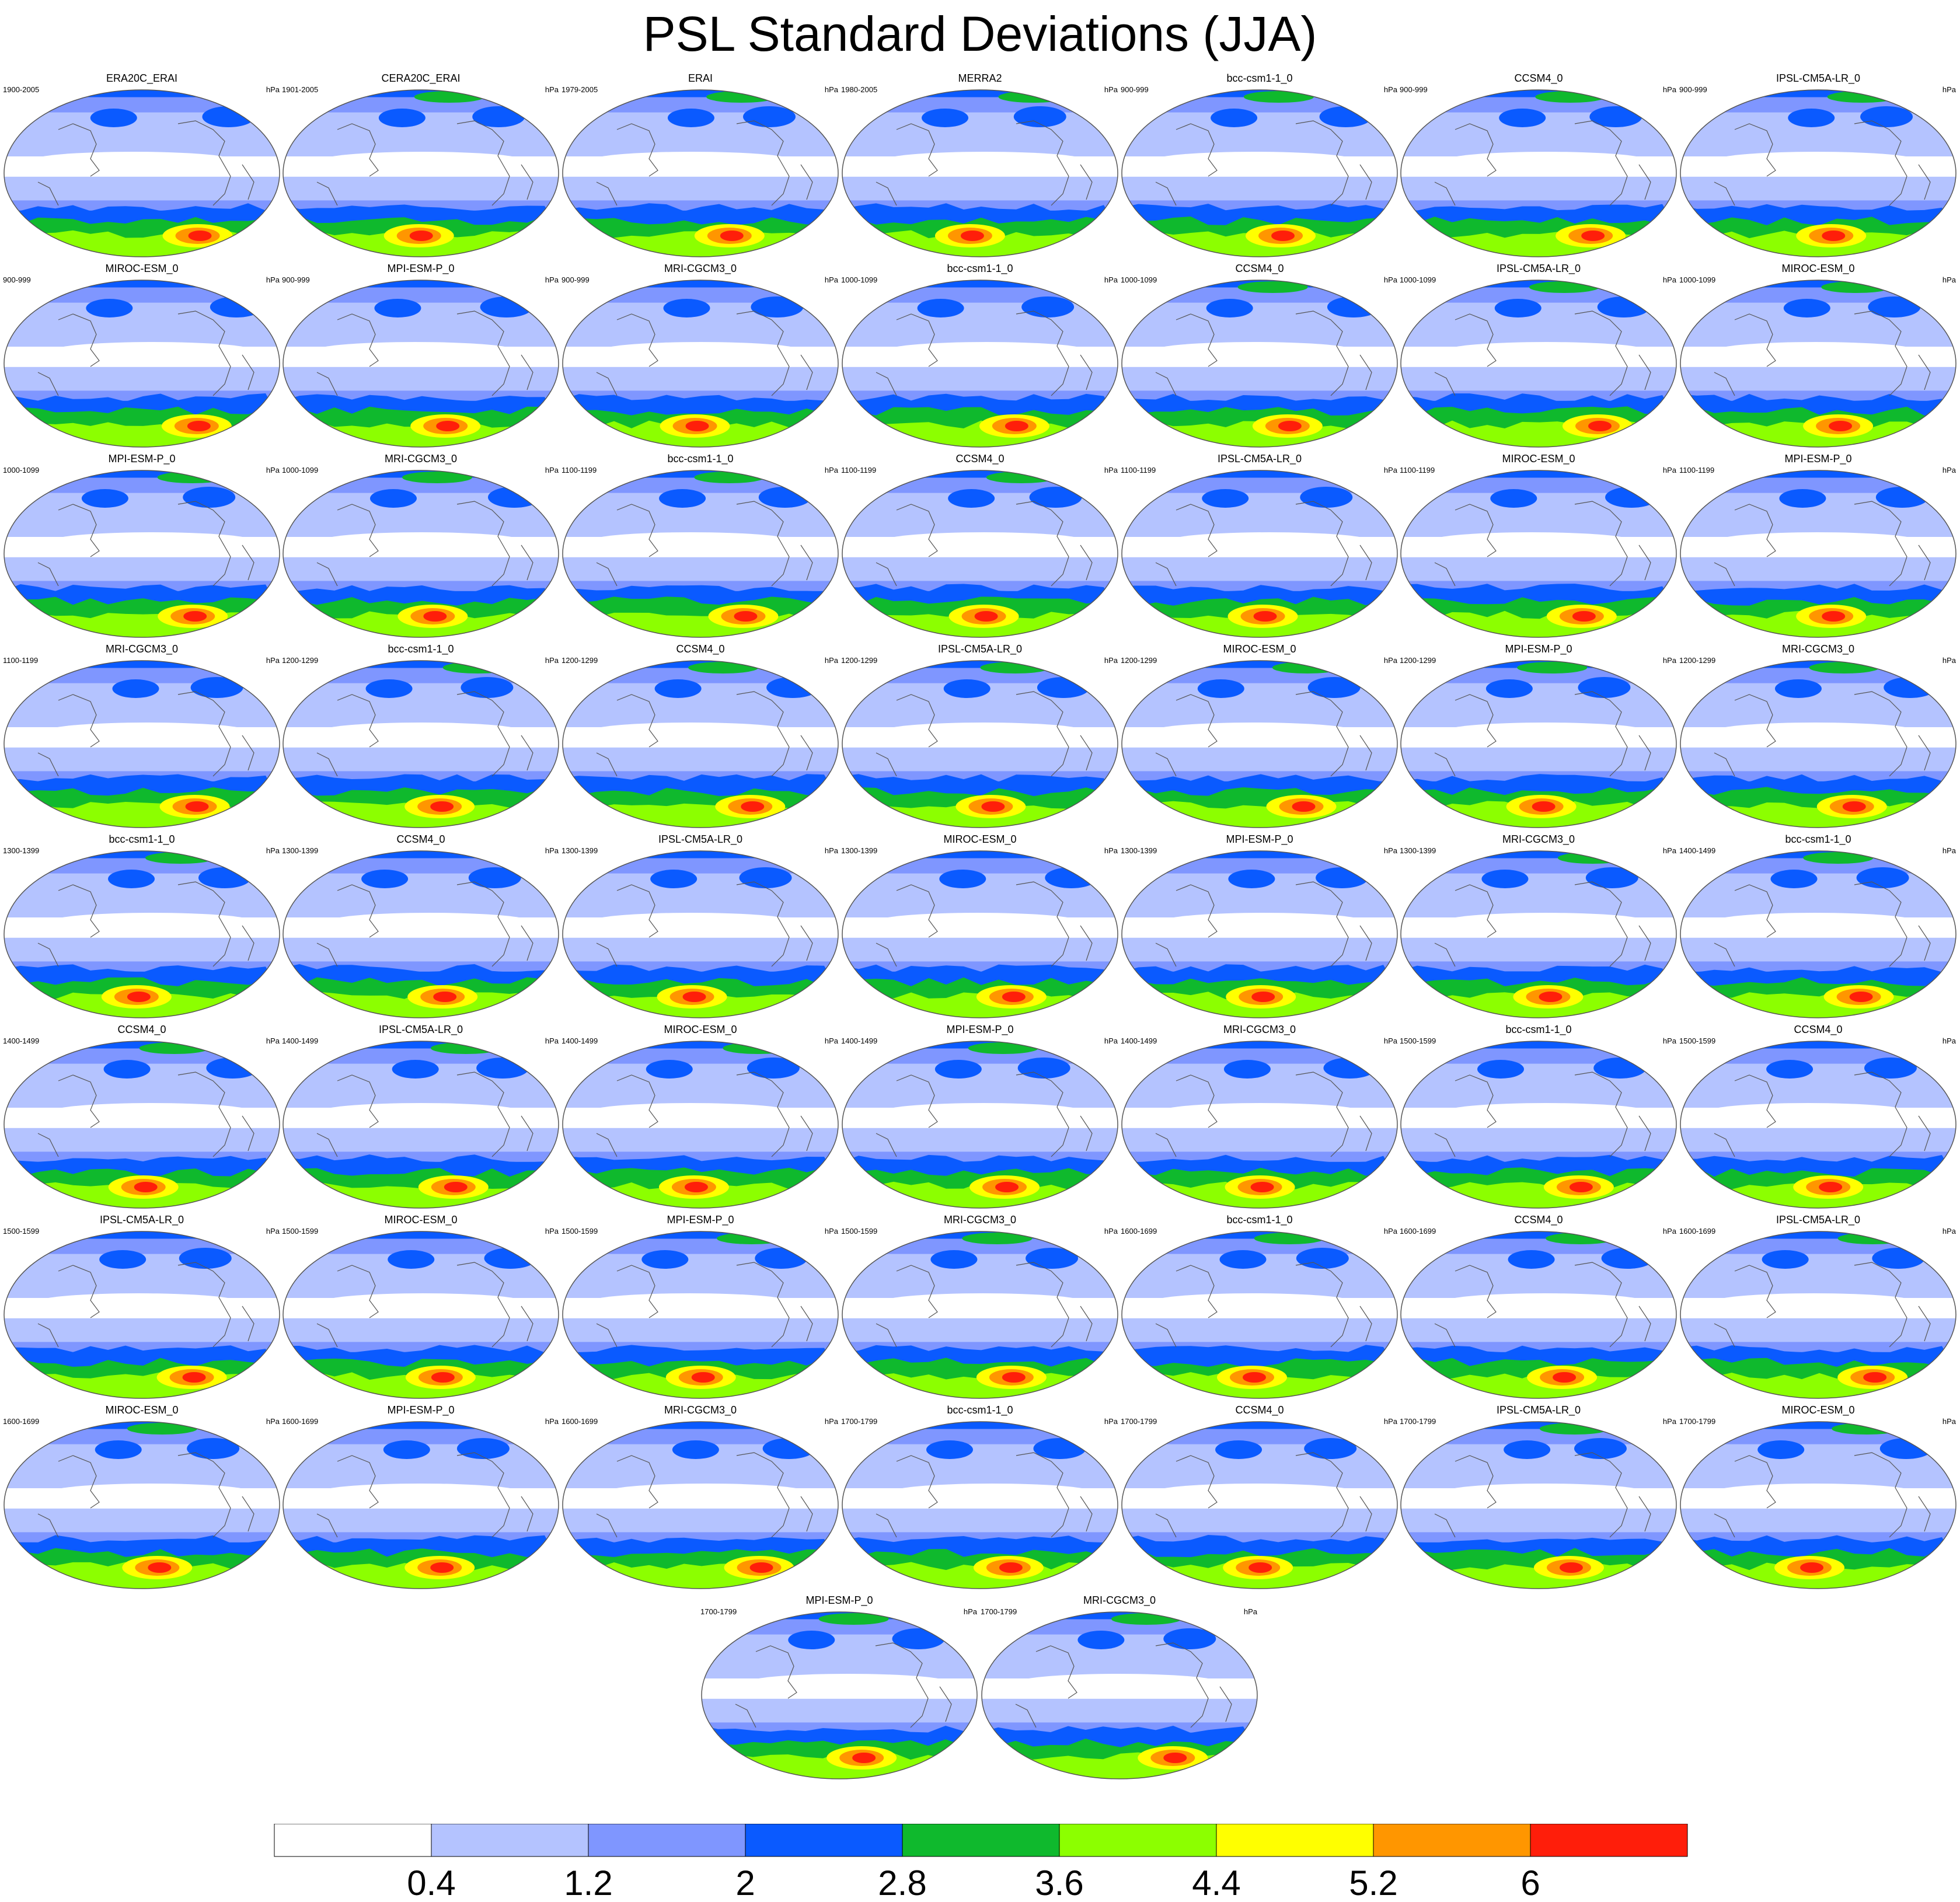 The height and width of the screenshot is (1902, 1960). Describe the element at coordinates (1538, 735) in the screenshot. I see `map-panel: MPI-ESM-P_0 1200-1299 hPa` at that location.